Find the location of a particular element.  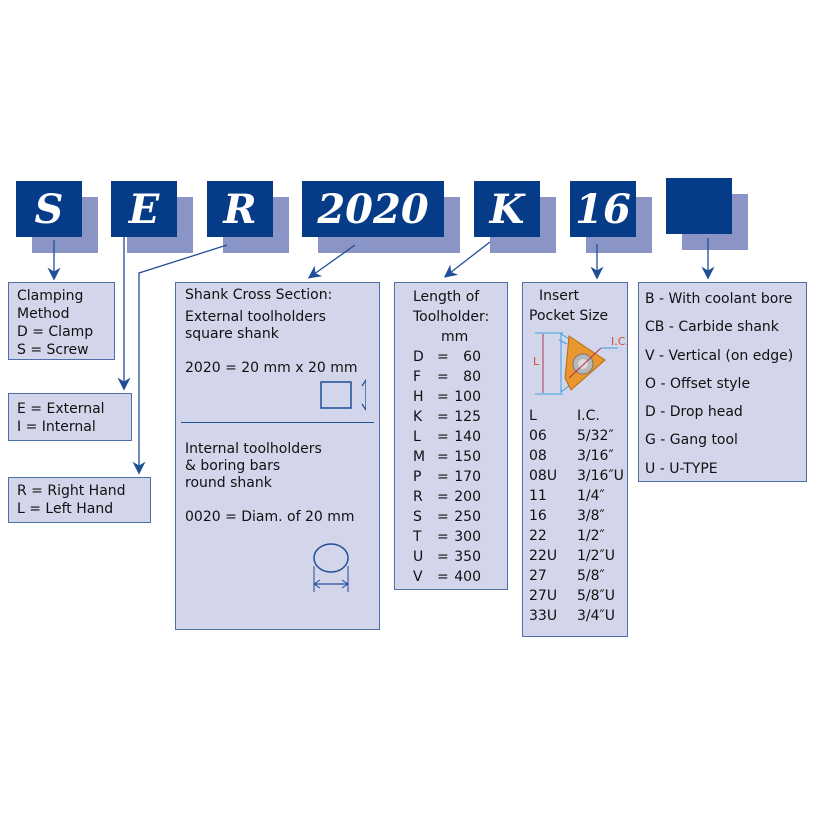

code-text: 16 is located at coordinates (603, 209).